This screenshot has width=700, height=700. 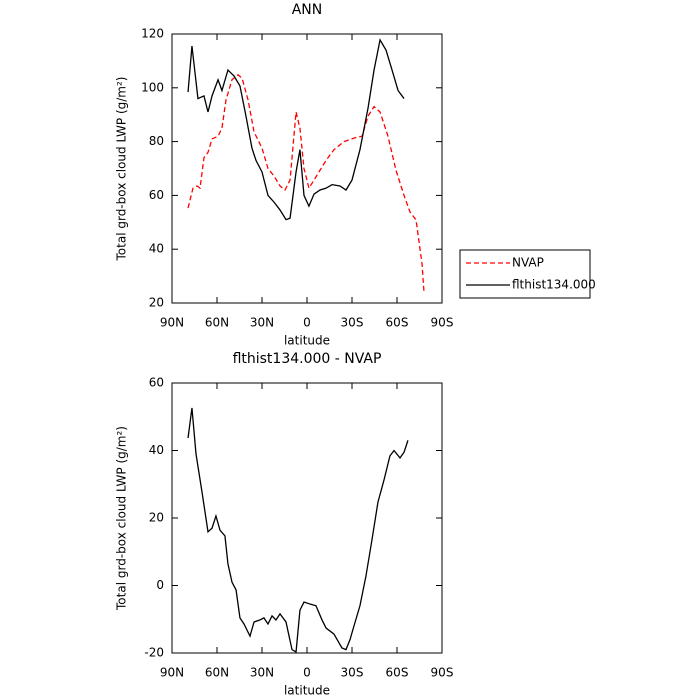 I want to click on y-tick-label: 80, so click(x=156, y=141).